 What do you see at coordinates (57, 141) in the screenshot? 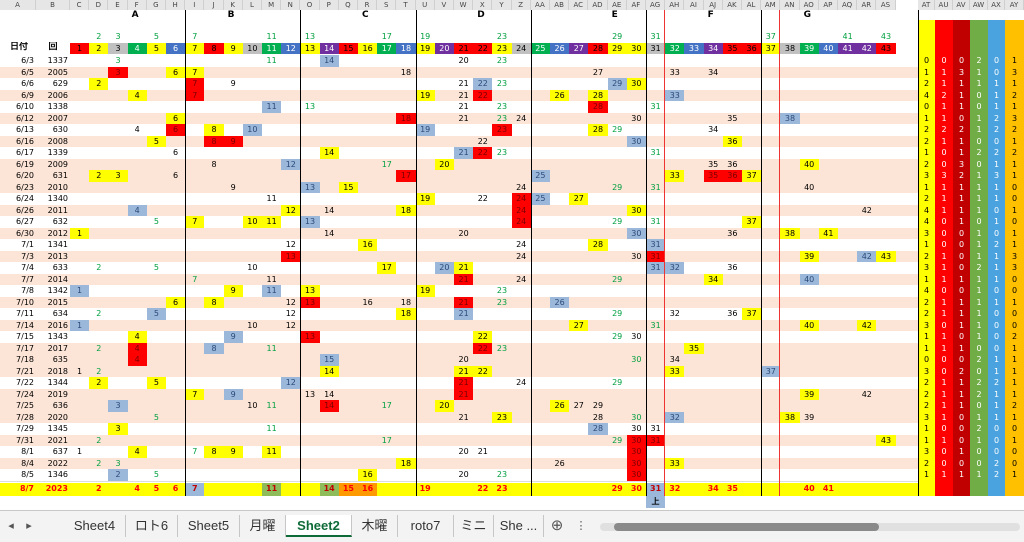
I see `round-cell: 2008` at bounding box center [57, 141].